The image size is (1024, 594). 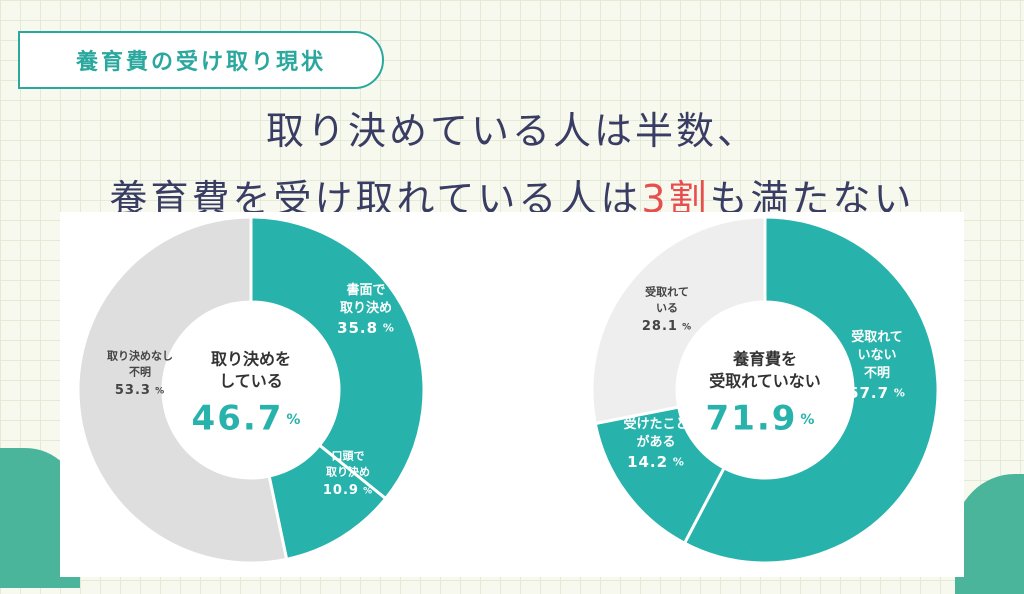 I want to click on chart-1-slice-2-label: 口頭で, so click(x=348, y=456).